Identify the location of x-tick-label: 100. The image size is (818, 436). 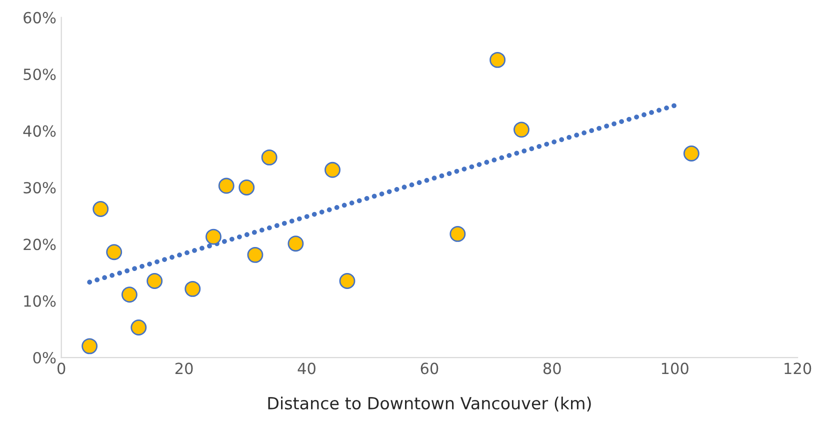
(675, 368).